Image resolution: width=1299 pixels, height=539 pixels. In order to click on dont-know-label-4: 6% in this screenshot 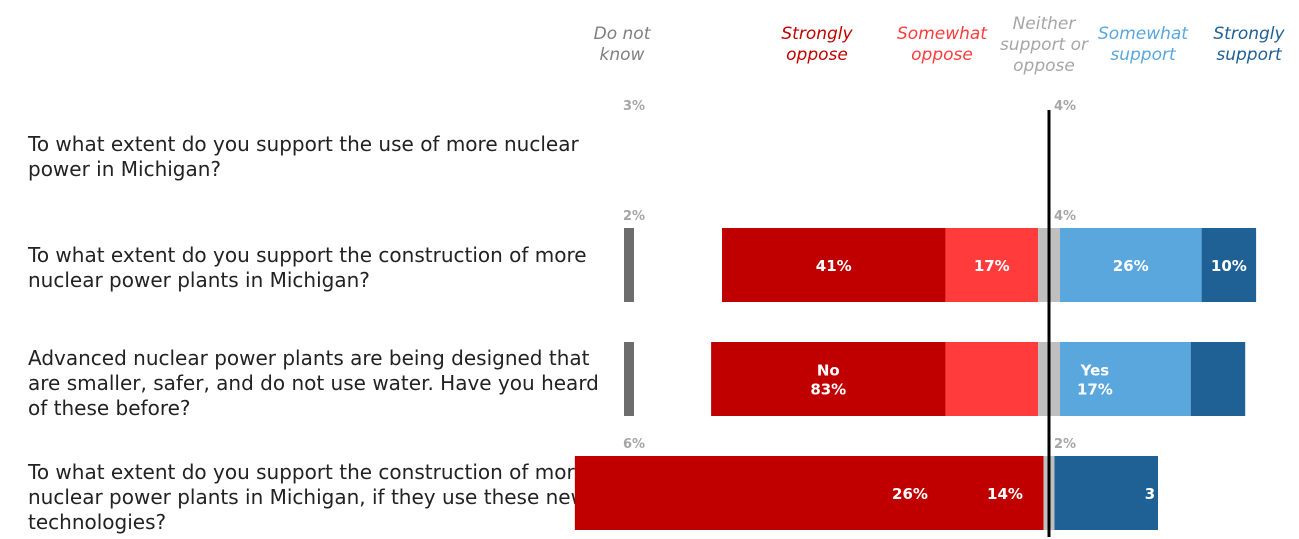, I will do `click(634, 444)`.